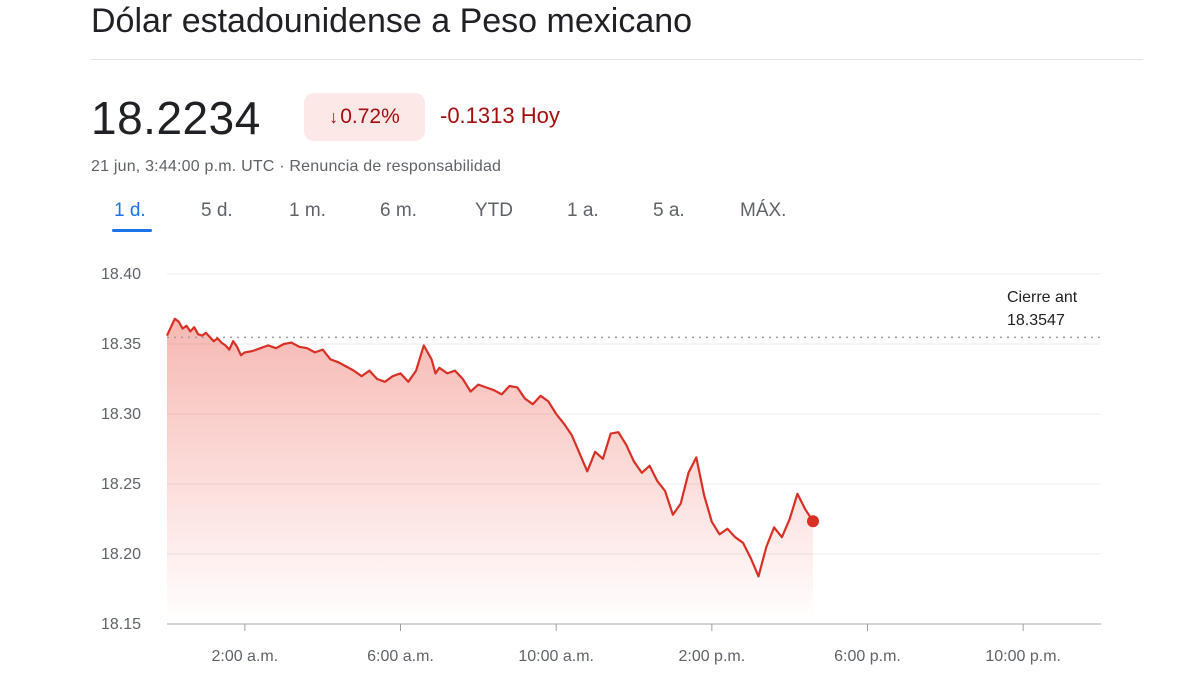 The width and height of the screenshot is (1200, 680). Describe the element at coordinates (130, 210) in the screenshot. I see `tab-1d: 1 d.` at that location.